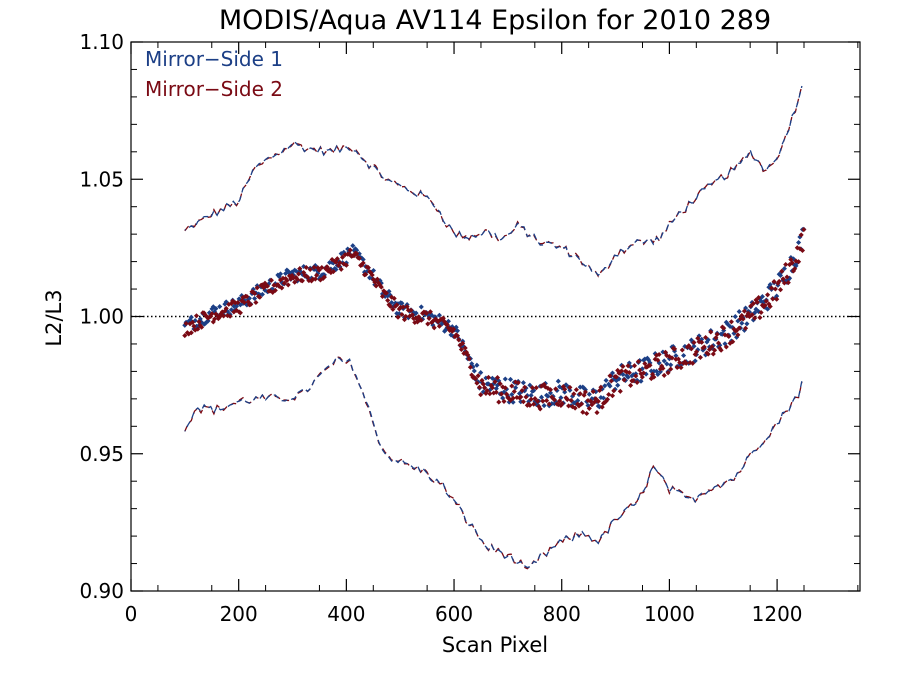 The image size is (900, 675). Describe the element at coordinates (346, 614) in the screenshot. I see `x-tick-label: 400` at that location.